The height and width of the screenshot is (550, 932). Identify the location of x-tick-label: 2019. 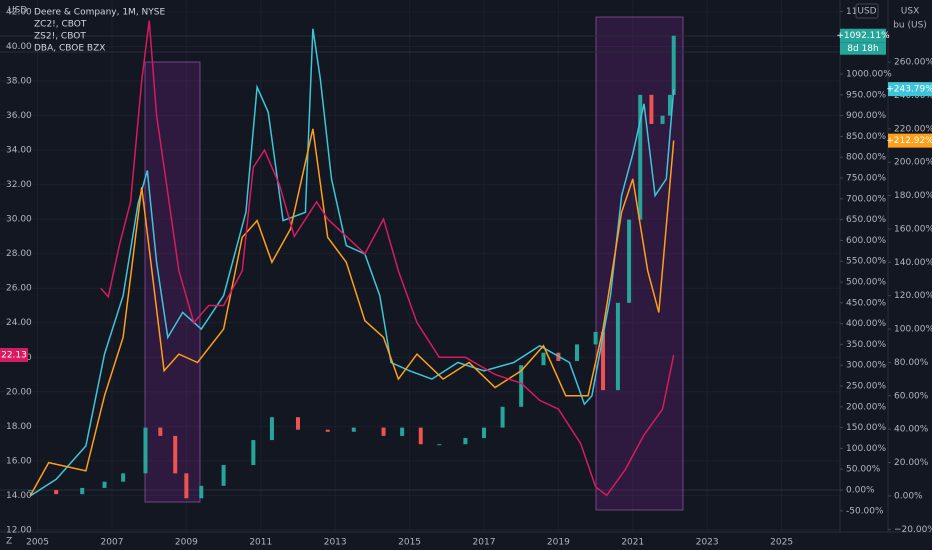
(558, 543).